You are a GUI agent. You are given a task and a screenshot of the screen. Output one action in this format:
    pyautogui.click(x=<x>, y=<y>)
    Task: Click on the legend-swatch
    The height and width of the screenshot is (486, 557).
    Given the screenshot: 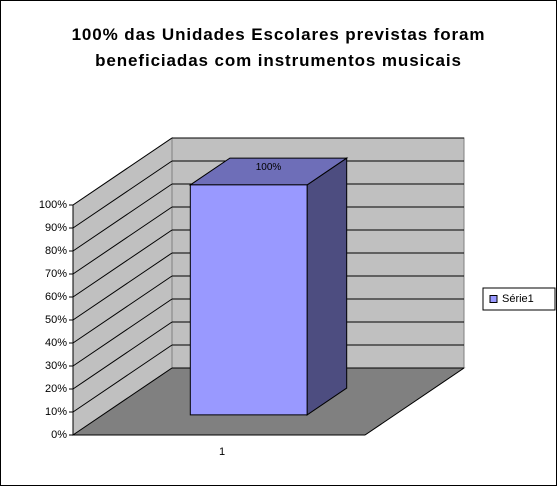 What is the action you would take?
    pyautogui.click(x=493, y=299)
    